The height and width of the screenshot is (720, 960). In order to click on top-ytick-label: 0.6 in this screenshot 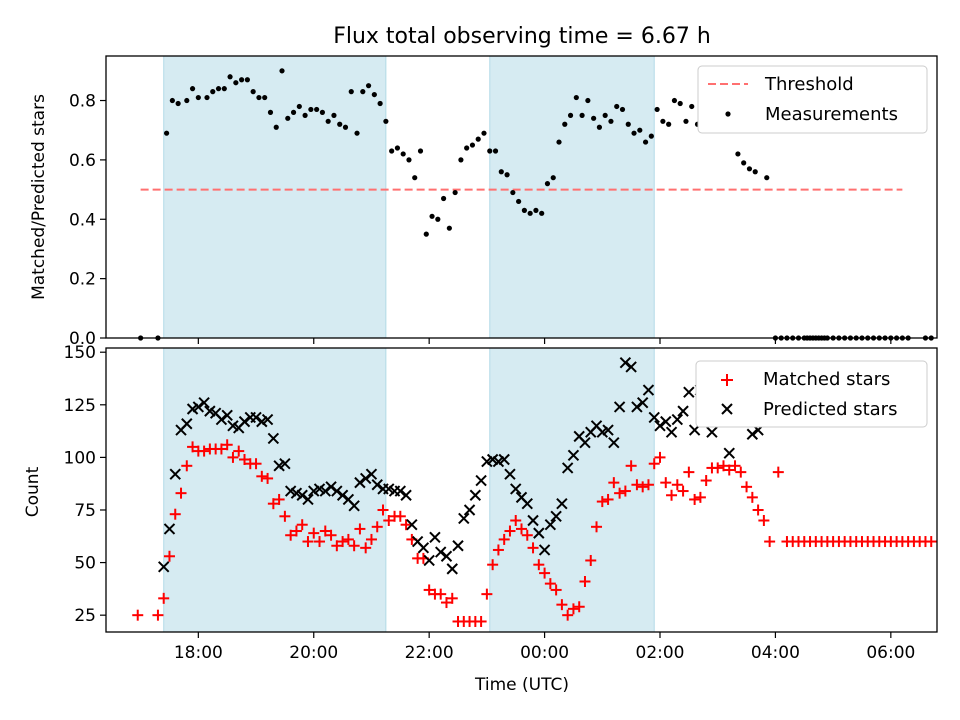, I will do `click(82, 161)`.